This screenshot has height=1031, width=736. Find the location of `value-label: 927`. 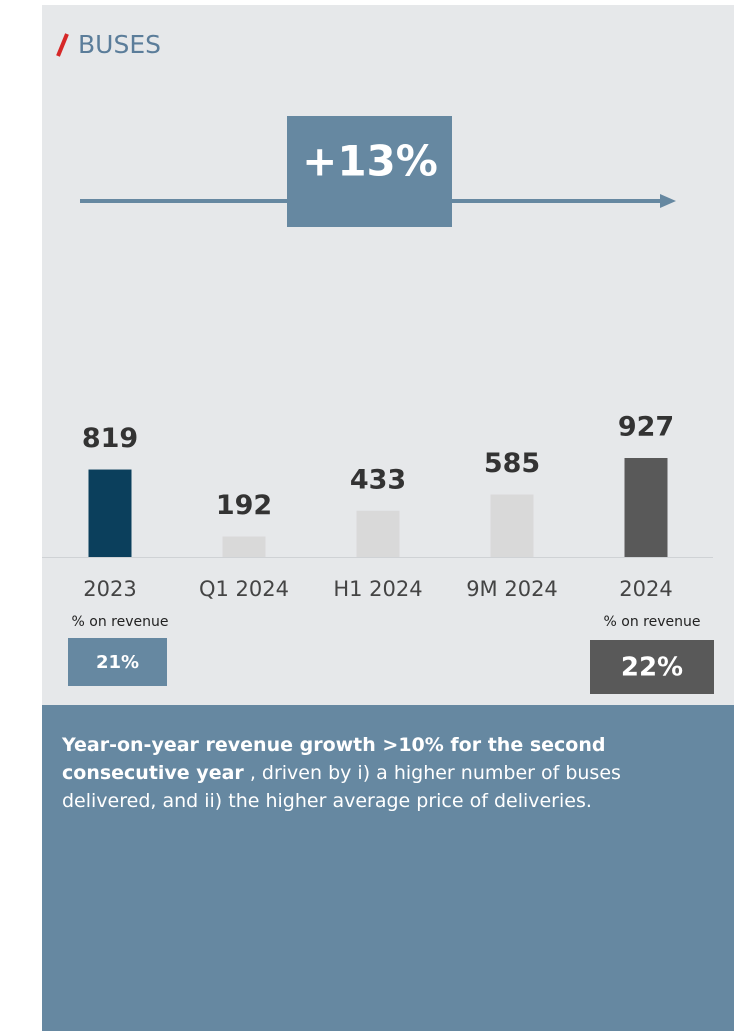

value-label: 927 is located at coordinates (646, 427).